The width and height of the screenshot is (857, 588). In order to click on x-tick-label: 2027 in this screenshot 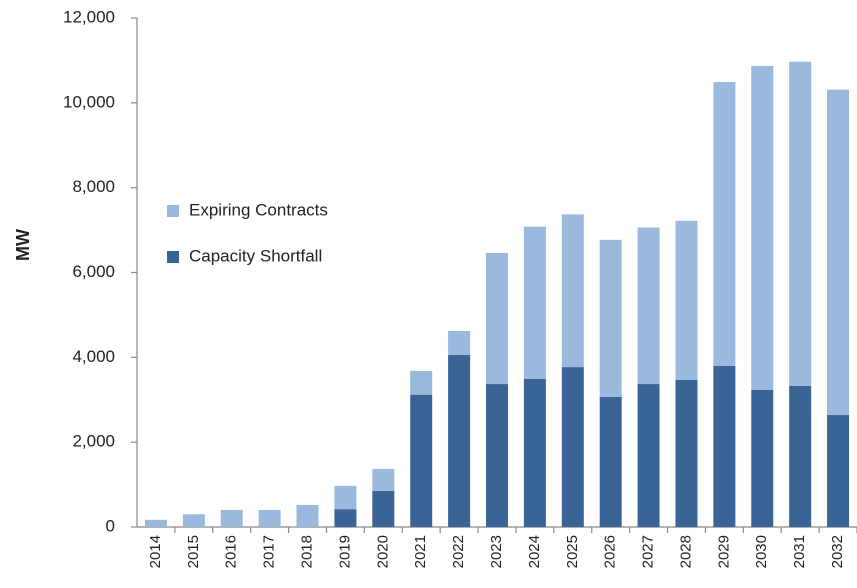, I will do `click(648, 551)`.